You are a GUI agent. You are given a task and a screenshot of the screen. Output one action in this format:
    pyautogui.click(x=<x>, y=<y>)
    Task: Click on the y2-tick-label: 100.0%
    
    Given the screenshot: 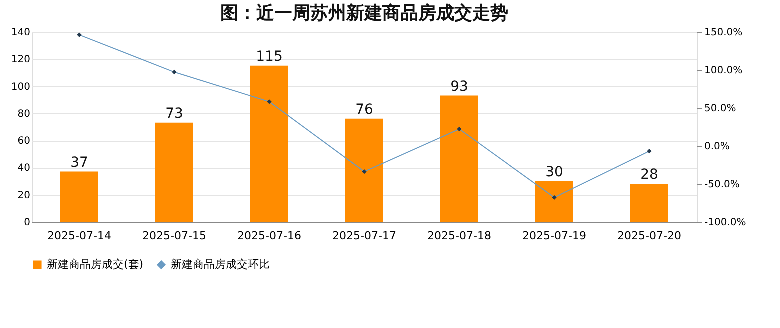 What is the action you would take?
    pyautogui.click(x=723, y=71)
    